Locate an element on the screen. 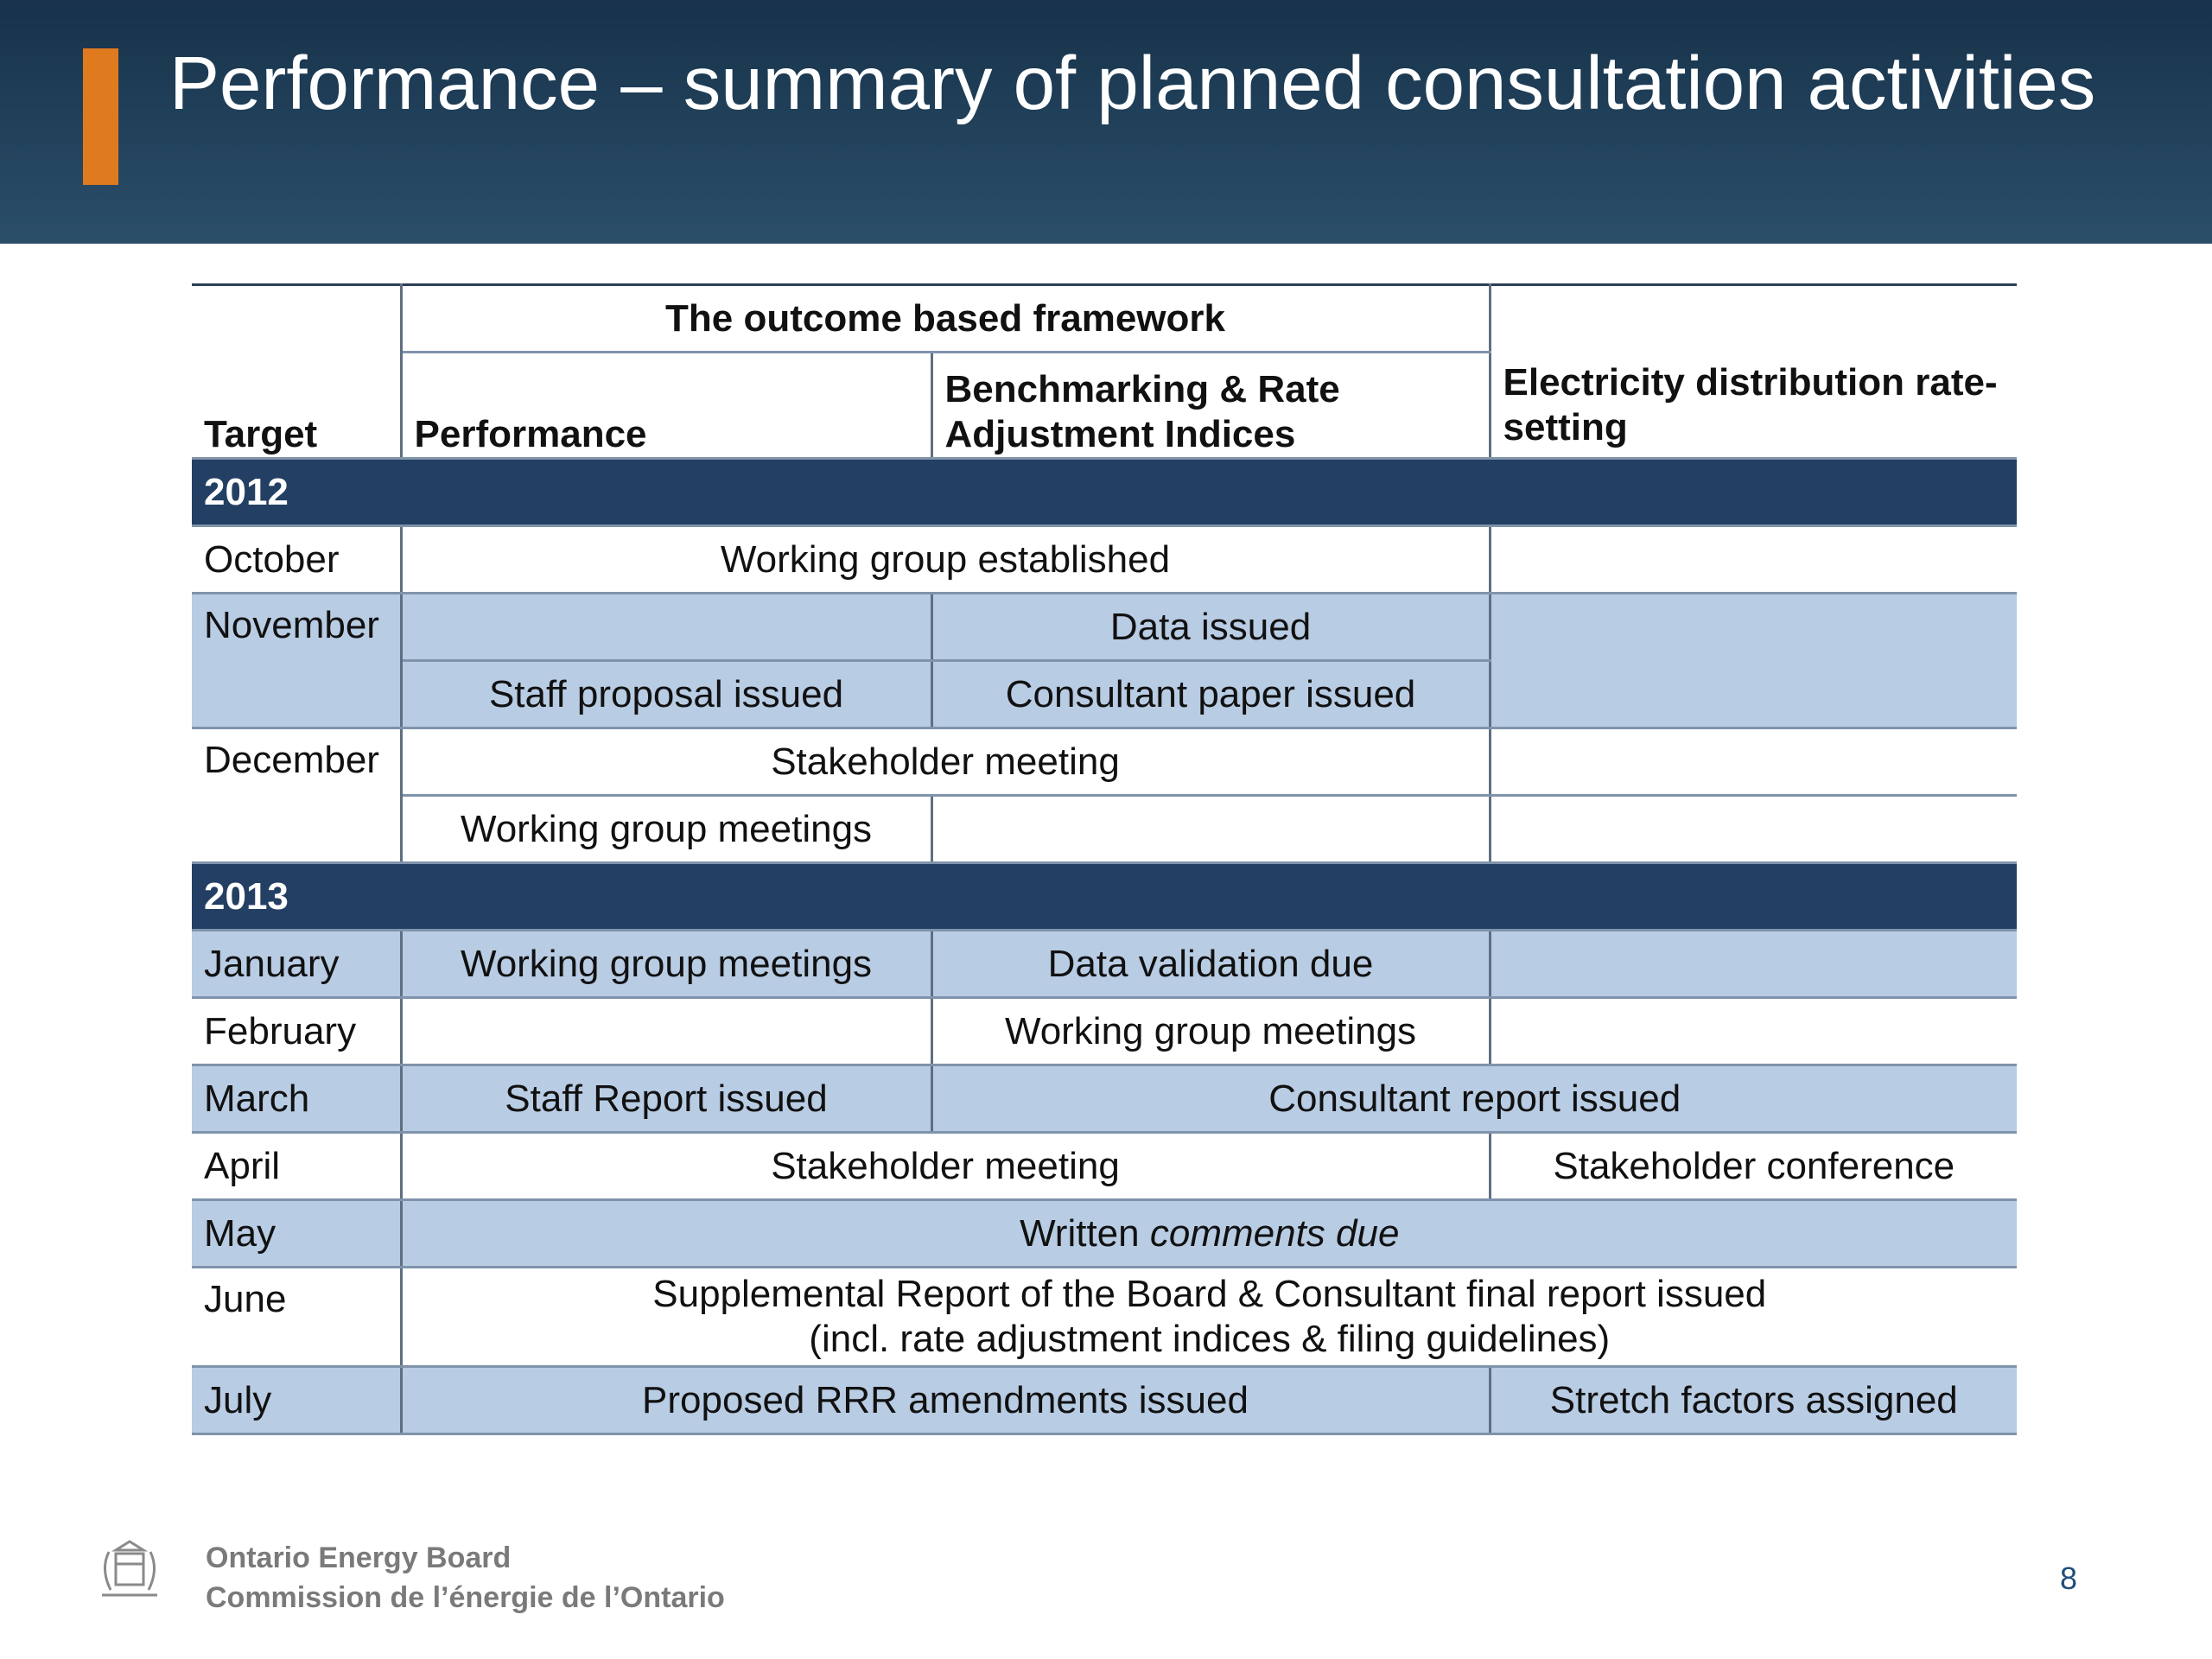 The image size is (2212, 1659). month-cell: June is located at coordinates (297, 1317).